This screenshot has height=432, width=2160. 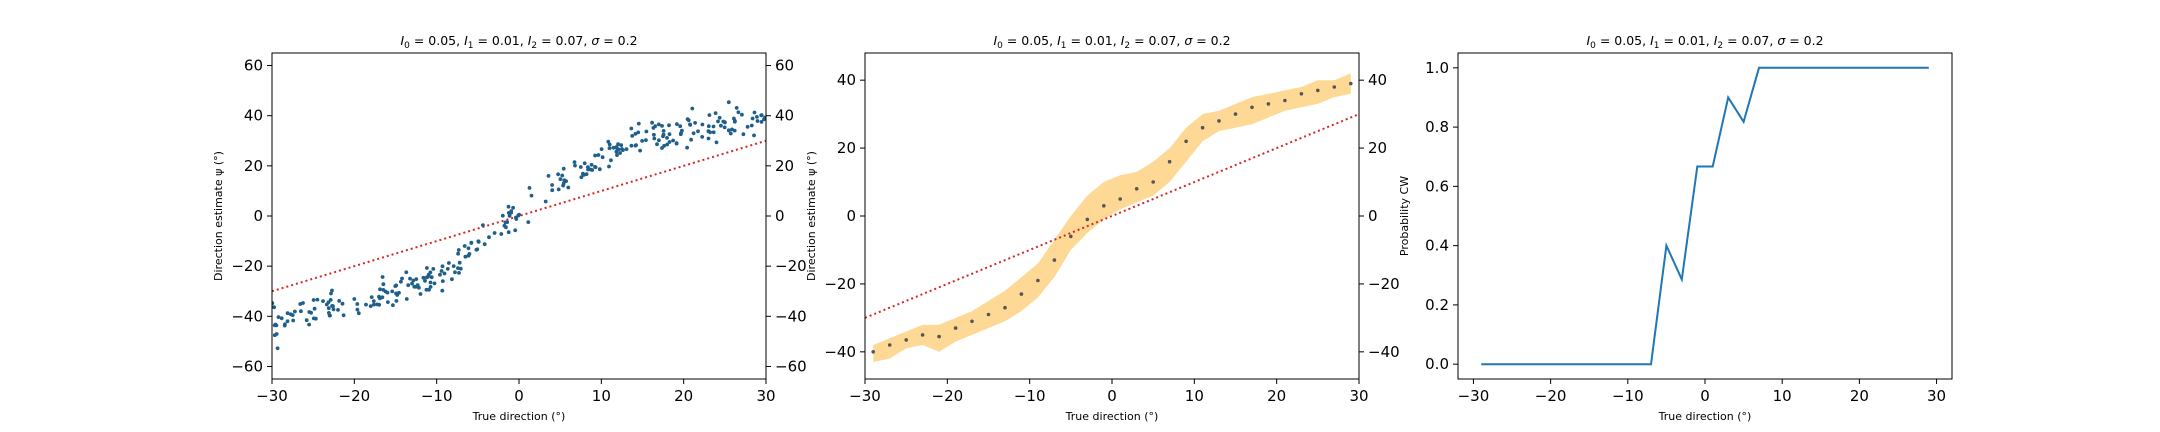 What do you see at coordinates (1437, 68) in the screenshot?
I see `y-tick-label: 1.0` at bounding box center [1437, 68].